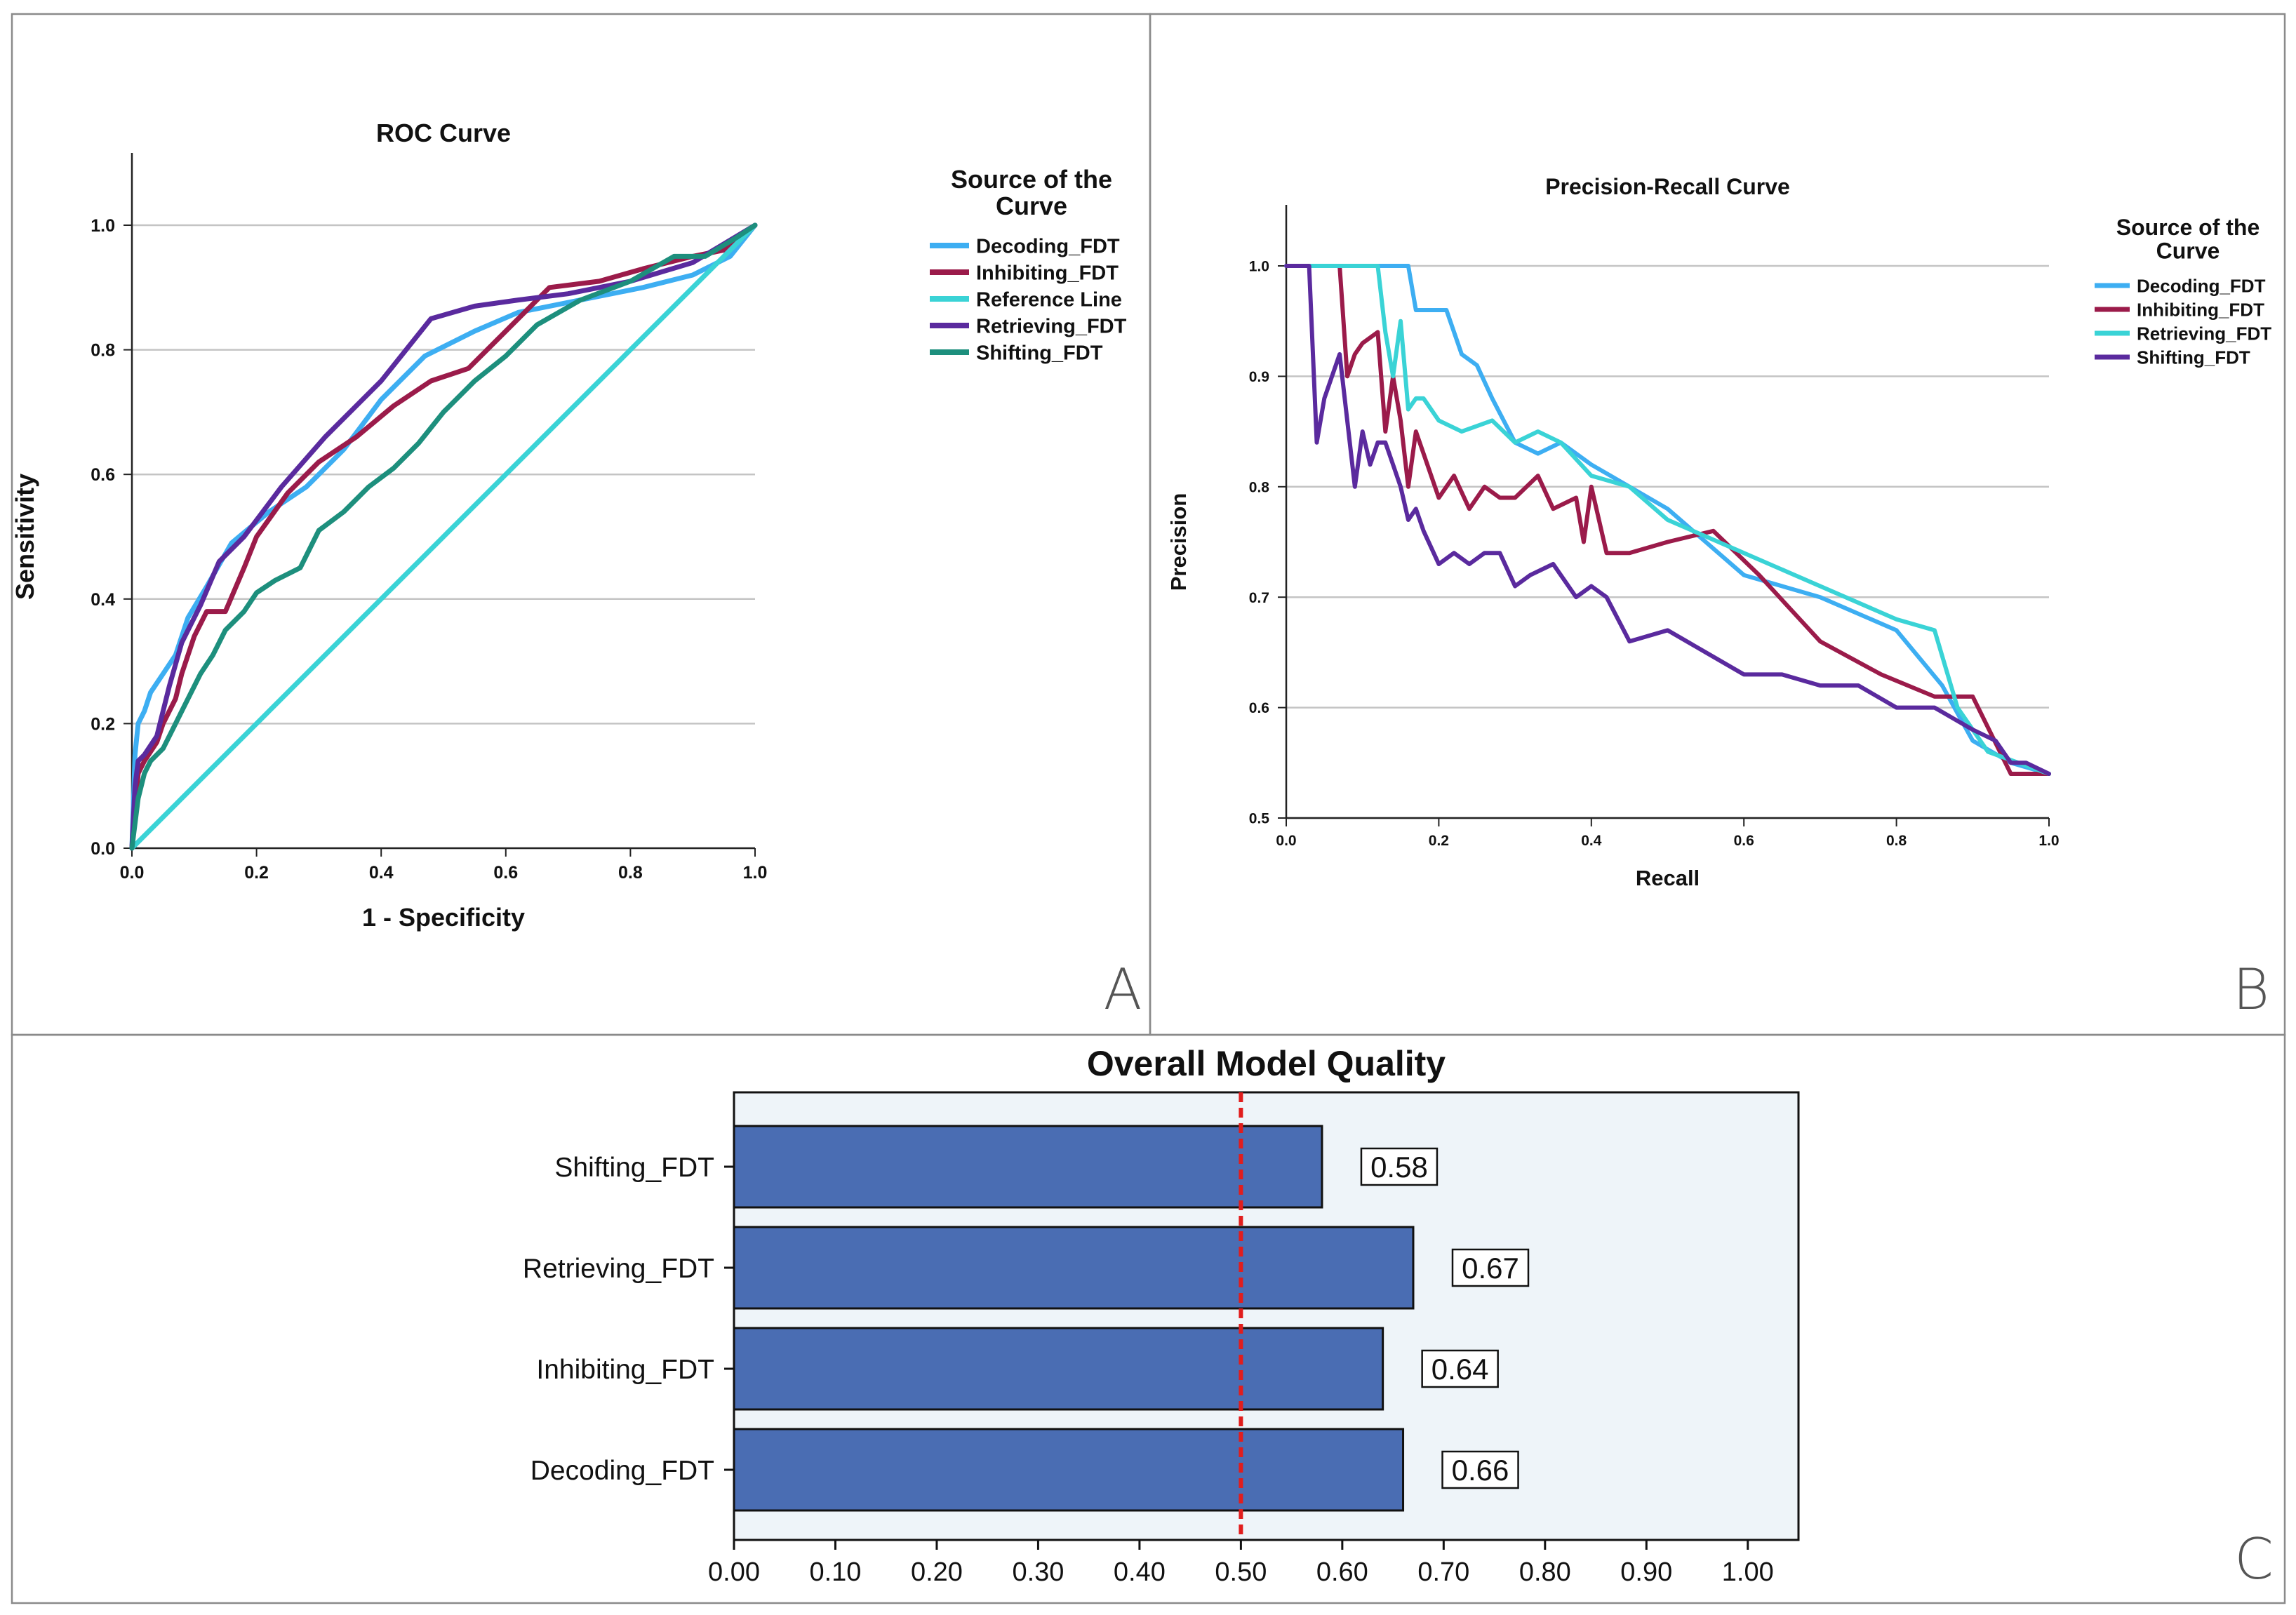 This screenshot has height=1615, width=2296. Describe the element at coordinates (835, 1572) in the screenshot. I see `x-tick-label: 0.10` at that location.